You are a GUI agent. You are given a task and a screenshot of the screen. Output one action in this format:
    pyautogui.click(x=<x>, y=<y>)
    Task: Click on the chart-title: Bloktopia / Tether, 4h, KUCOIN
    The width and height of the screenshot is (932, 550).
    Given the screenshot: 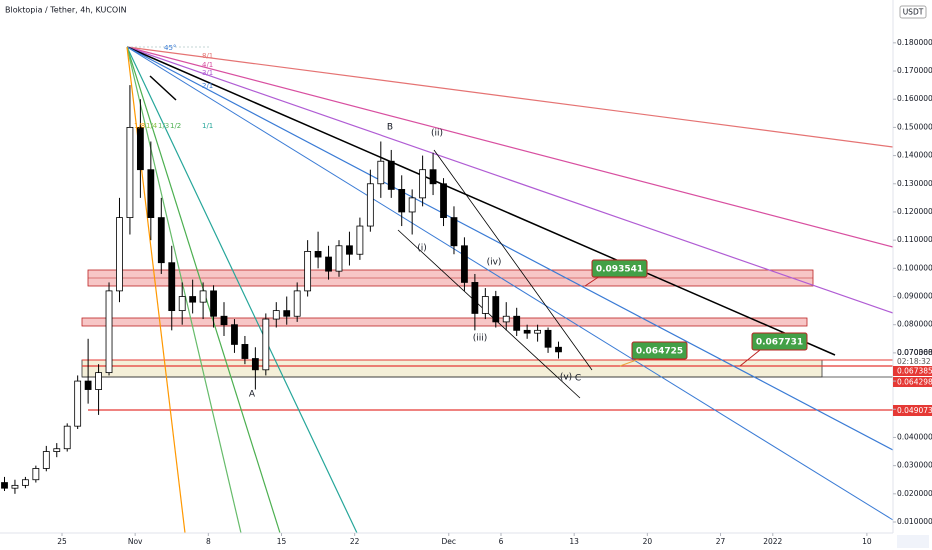 What is the action you would take?
    pyautogui.click(x=66, y=10)
    